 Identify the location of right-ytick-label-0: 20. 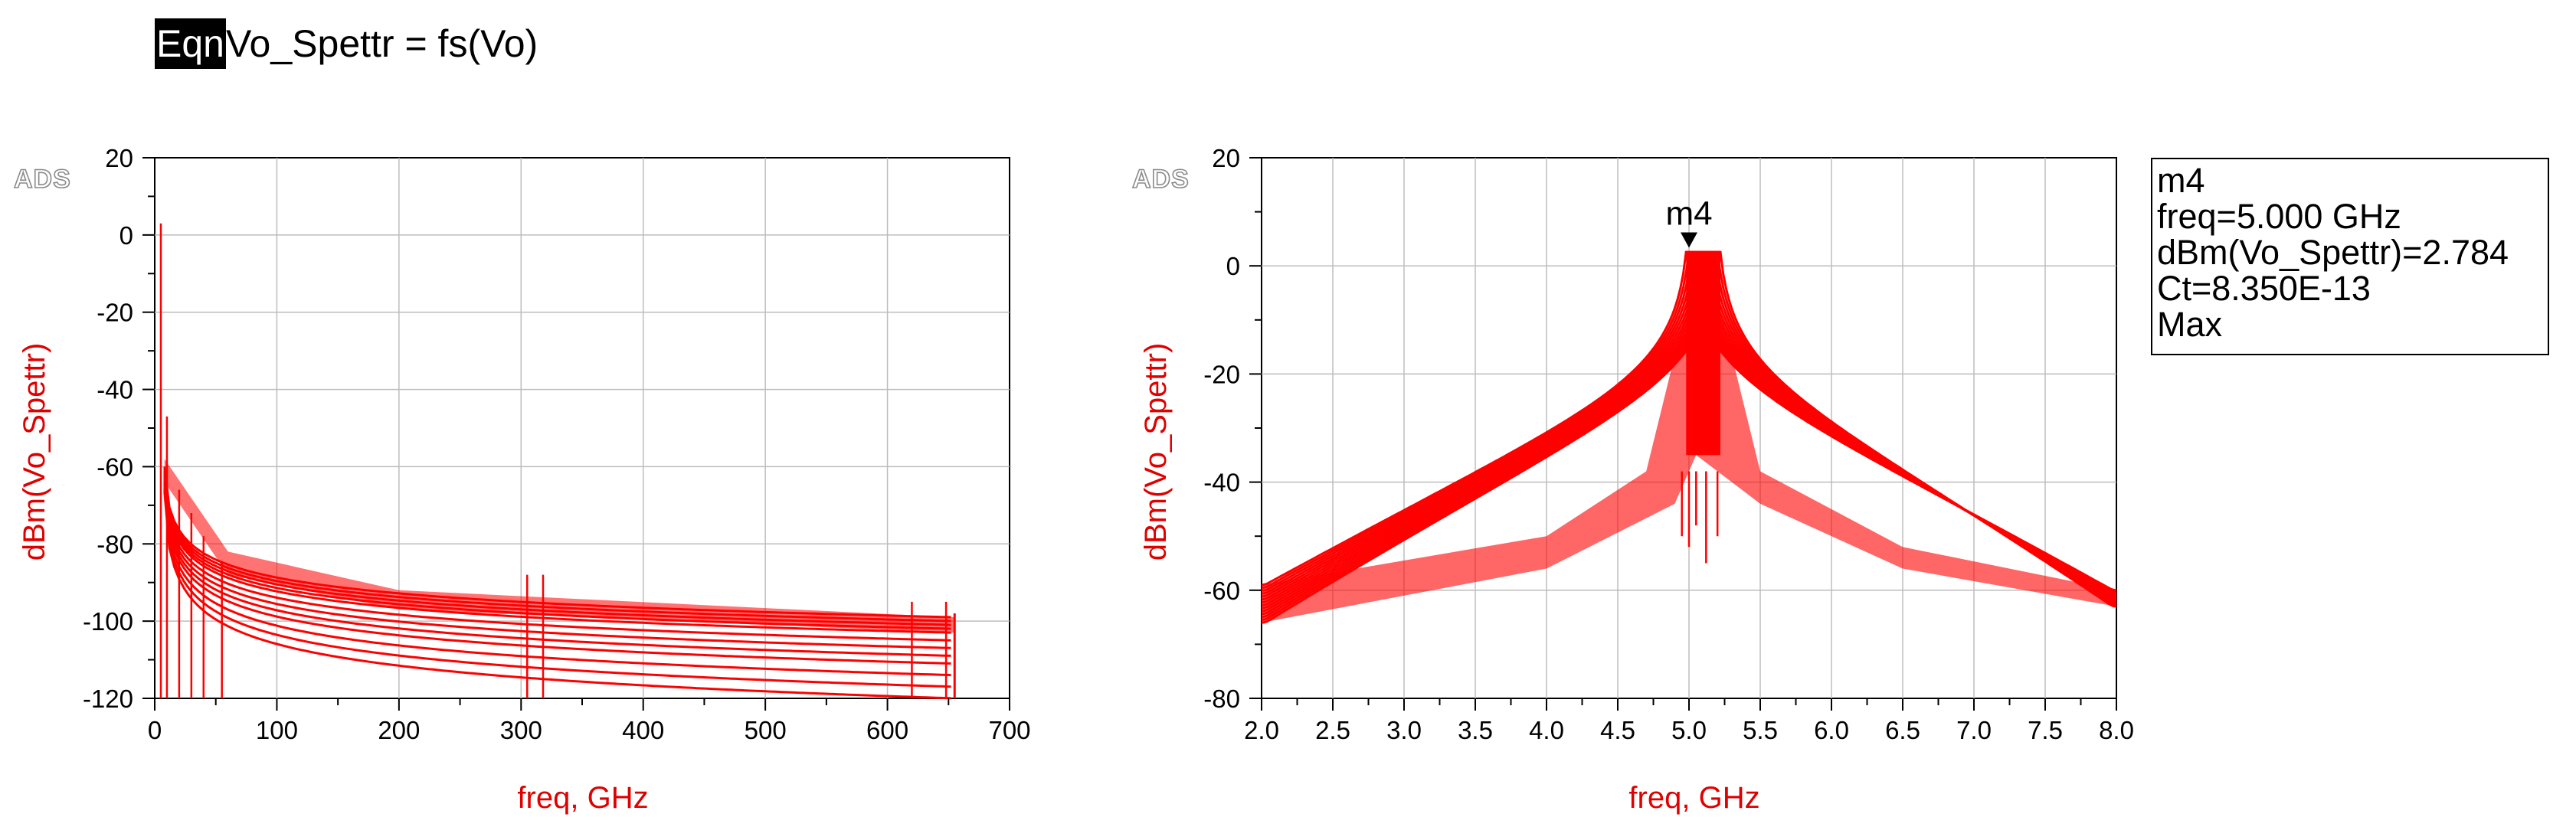
(1226, 158).